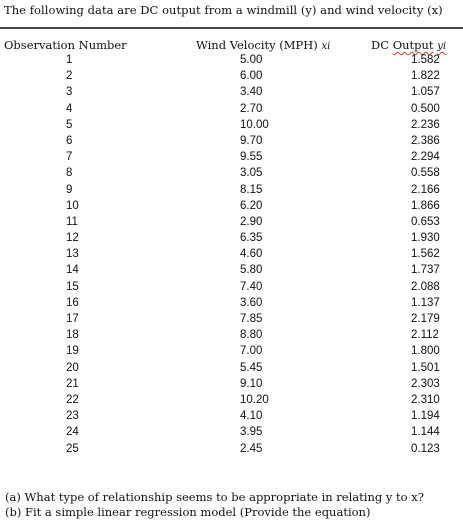 This screenshot has width=463, height=525. What do you see at coordinates (72, 399) in the screenshot?
I see `observation-number: 22` at bounding box center [72, 399].